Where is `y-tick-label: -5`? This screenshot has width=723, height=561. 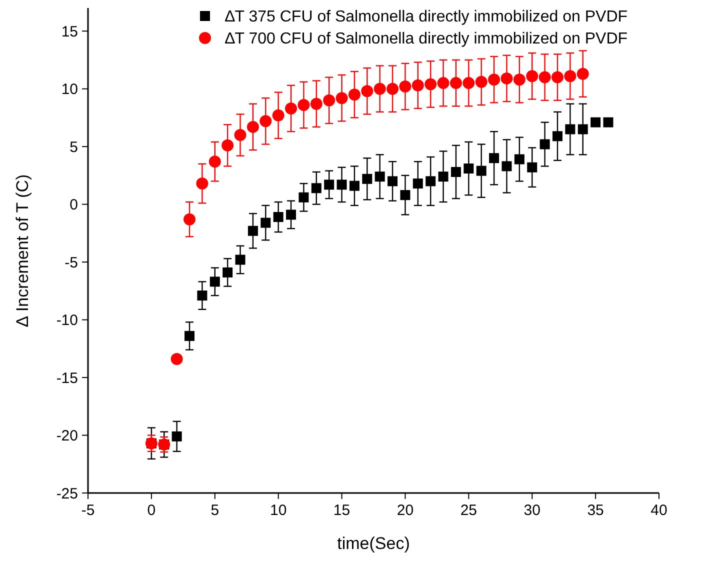 y-tick-label: -5 is located at coordinates (71, 263).